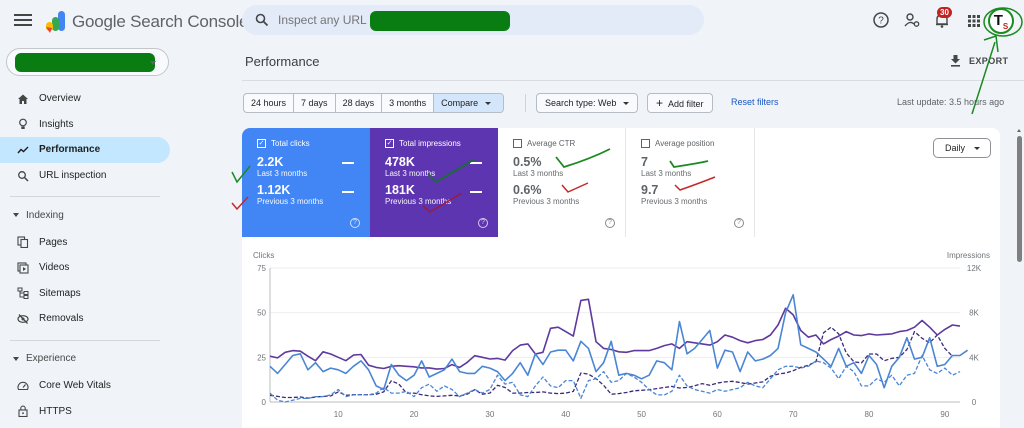 This screenshot has height=428, width=1024. Describe the element at coordinates (1019, 199) in the screenshot. I see `scrollbar-thumb` at that location.